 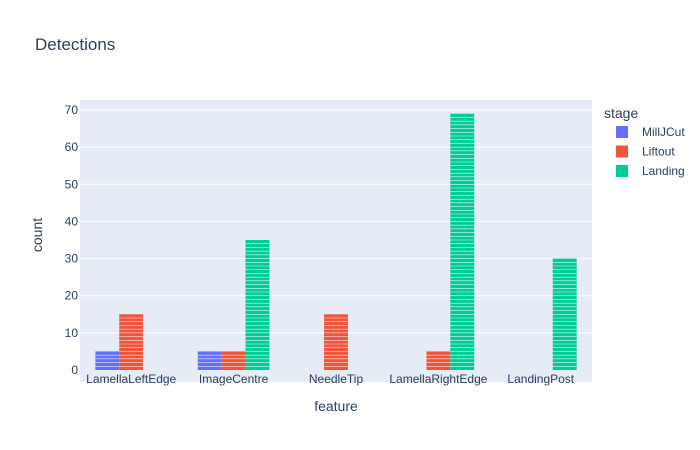 I want to click on legend-item-Landing: Landing, so click(x=650, y=171).